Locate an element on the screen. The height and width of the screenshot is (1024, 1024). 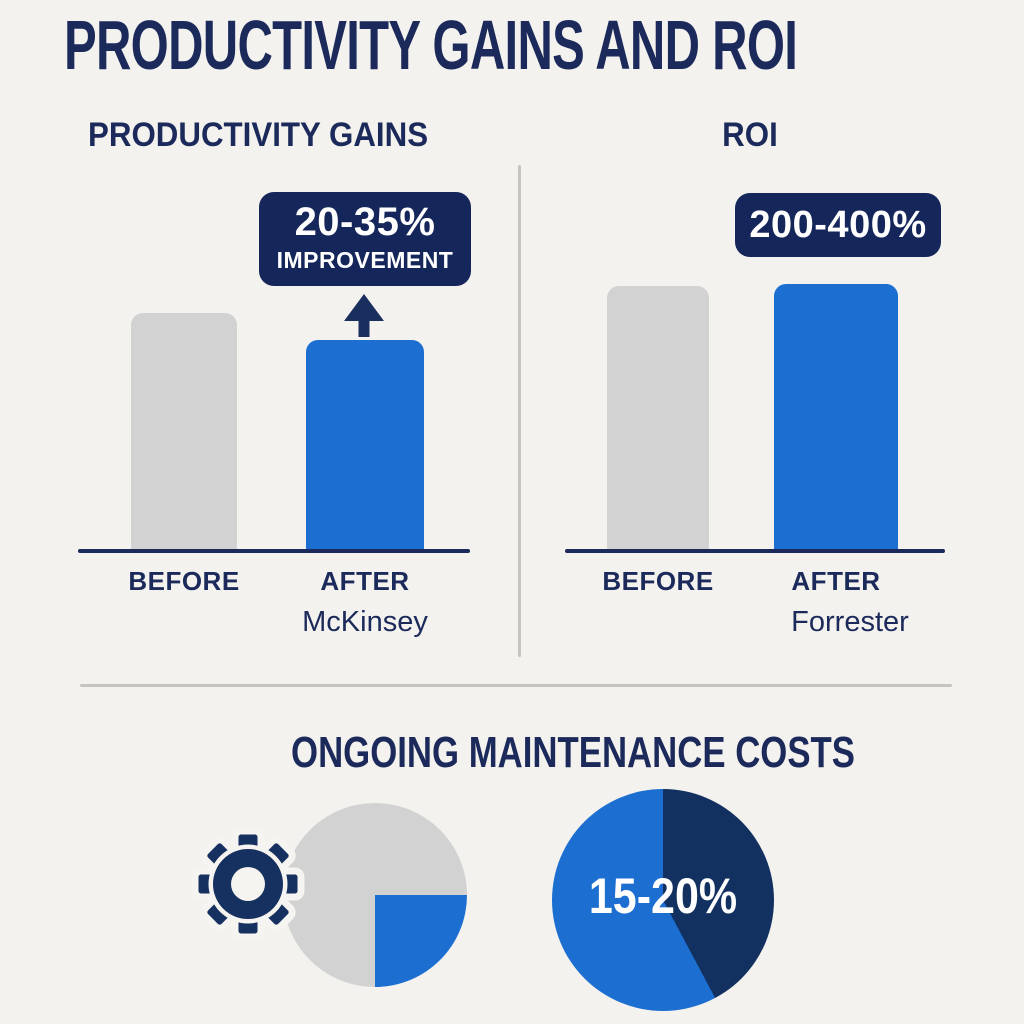
productivity-badge-caption: IMPROVEMENT is located at coordinates (365, 260).